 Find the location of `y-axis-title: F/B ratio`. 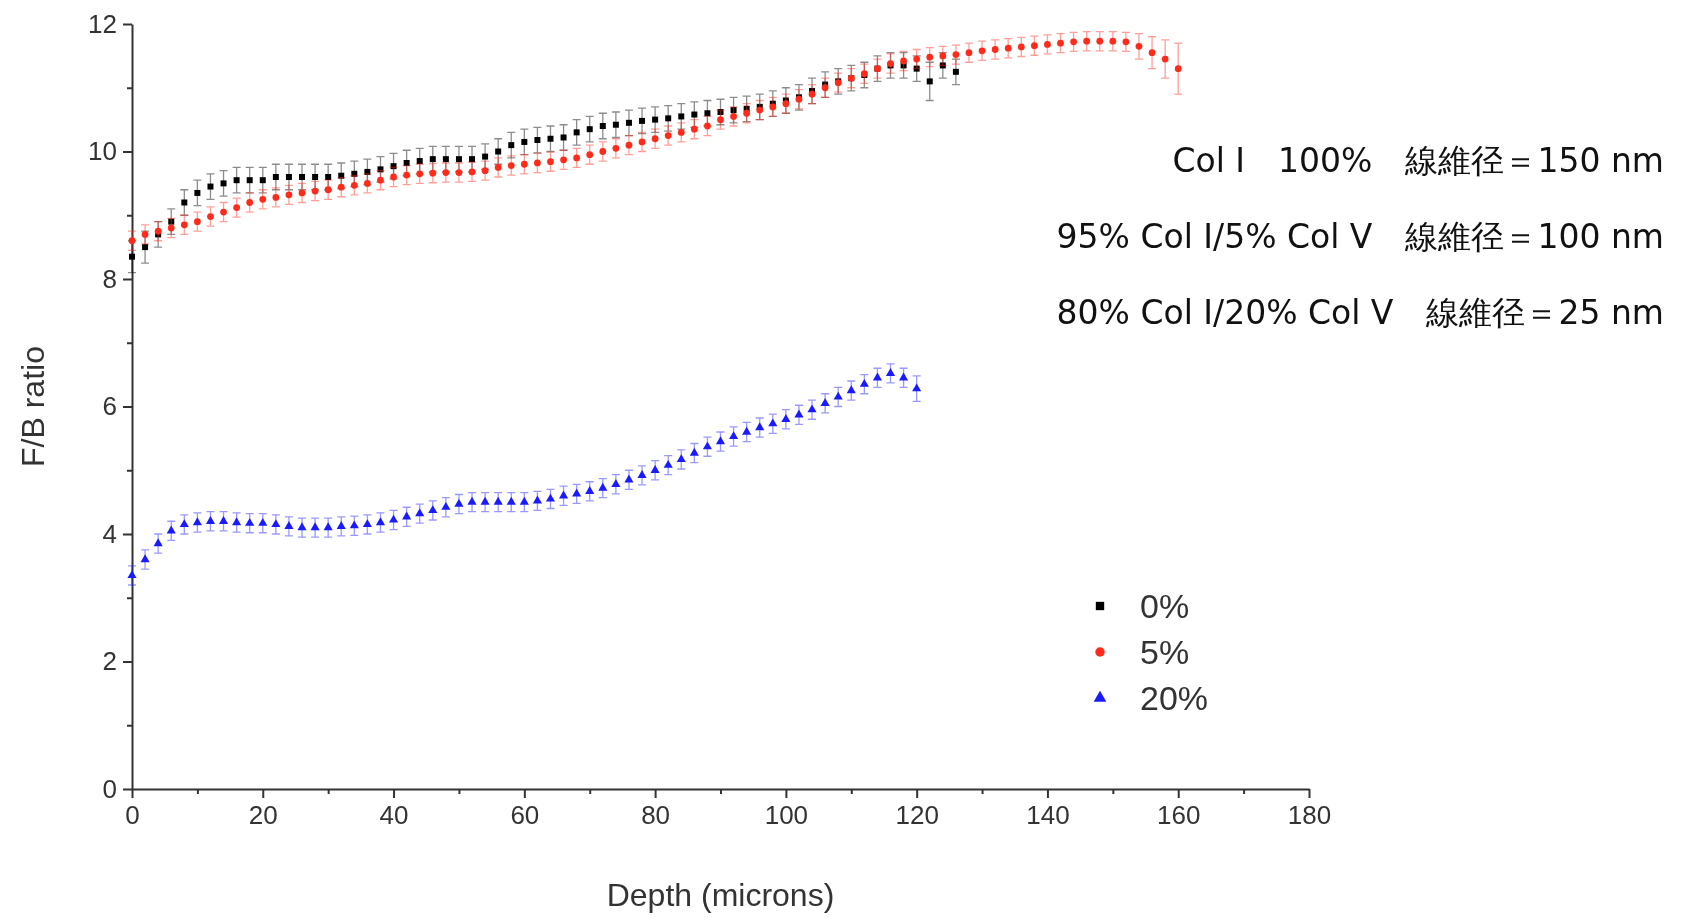

y-axis-title: F/B ratio is located at coordinates (33, 406).